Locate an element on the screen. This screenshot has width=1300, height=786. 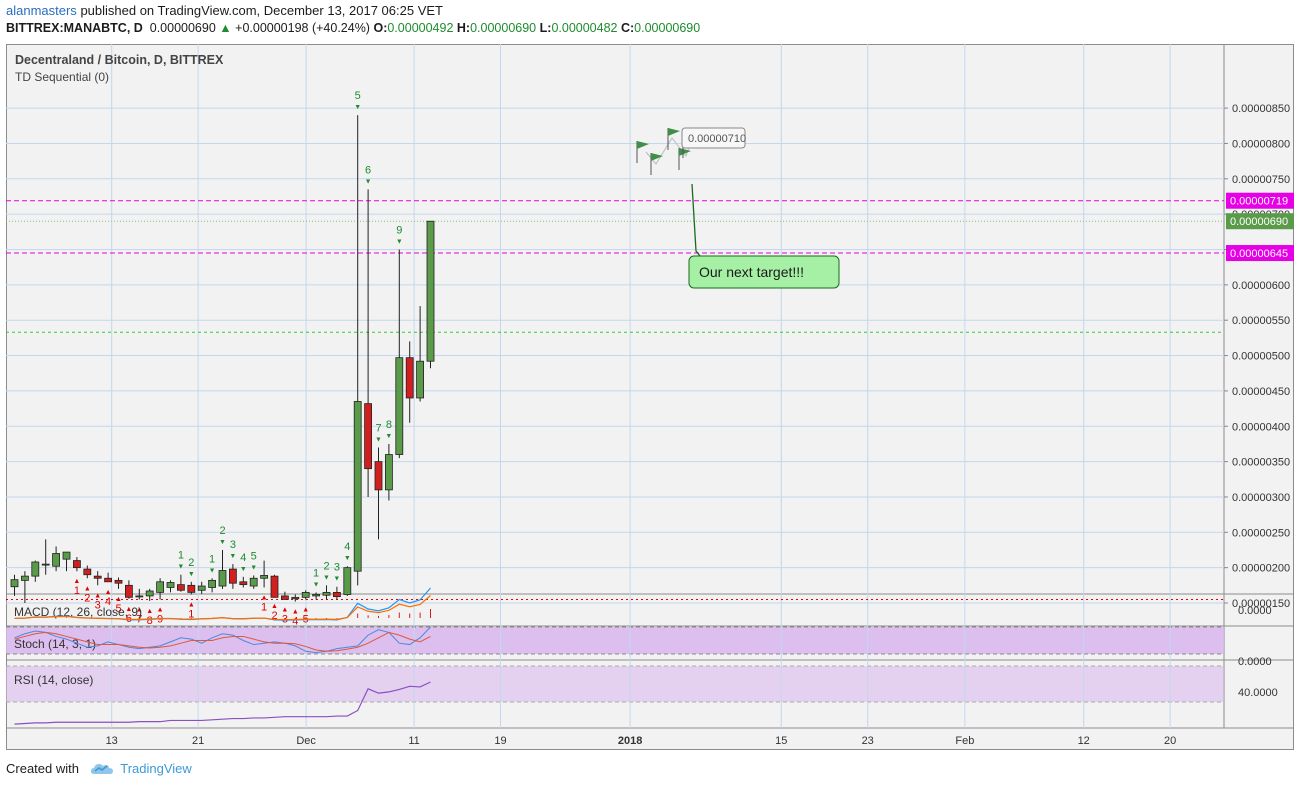
tradingview-link: TradingView is located at coordinates (156, 768).